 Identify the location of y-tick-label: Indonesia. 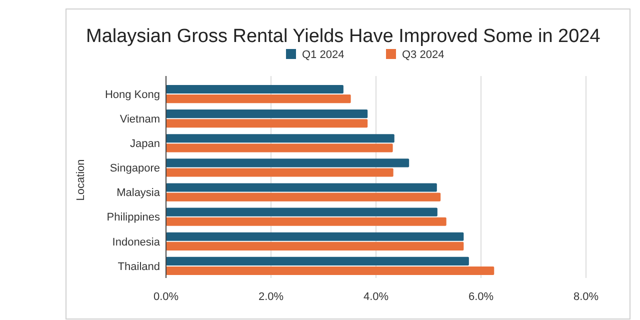
(136, 242).